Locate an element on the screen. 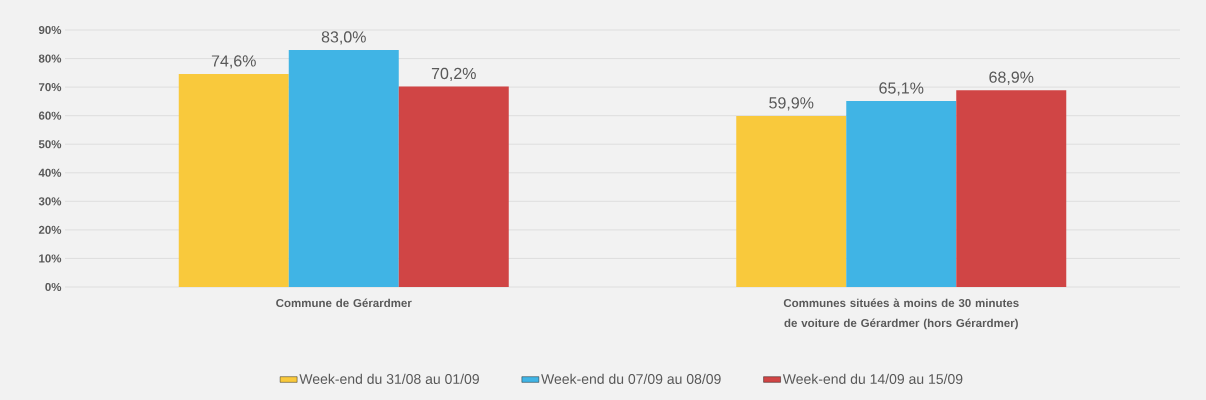  y-tick-label: 40% is located at coordinates (50, 172).